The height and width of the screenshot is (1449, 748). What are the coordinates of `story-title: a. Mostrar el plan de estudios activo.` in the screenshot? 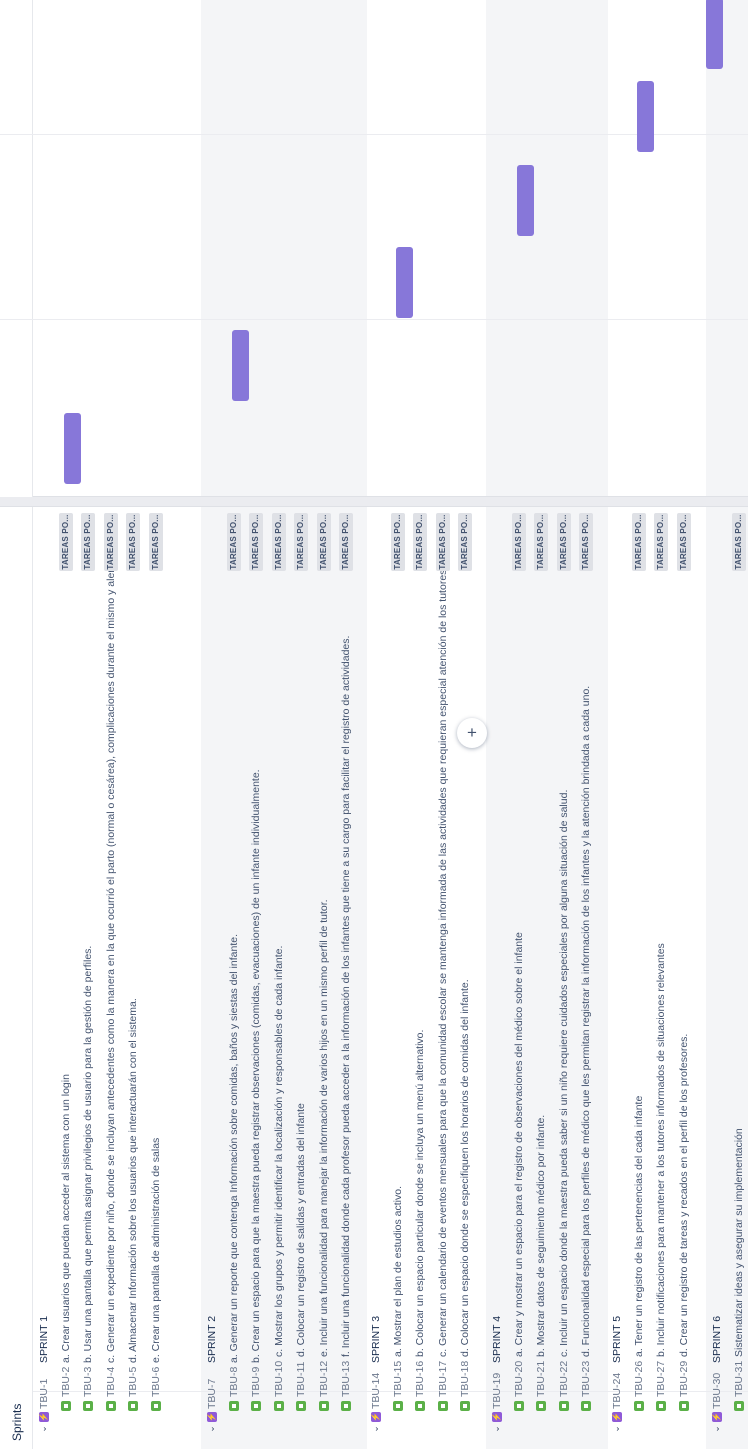 It's located at (397, 1271).